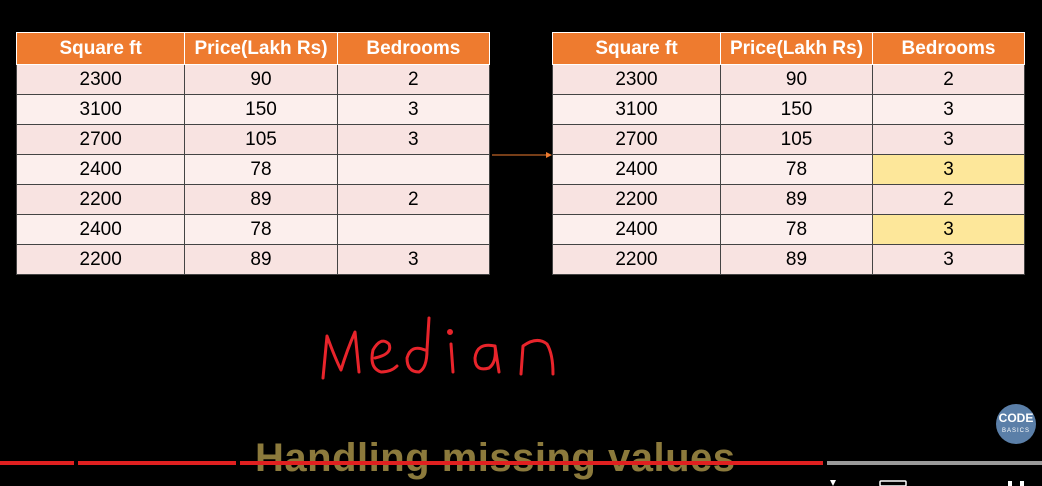  What do you see at coordinates (495, 458) in the screenshot?
I see `slide-title: Handling missing values` at bounding box center [495, 458].